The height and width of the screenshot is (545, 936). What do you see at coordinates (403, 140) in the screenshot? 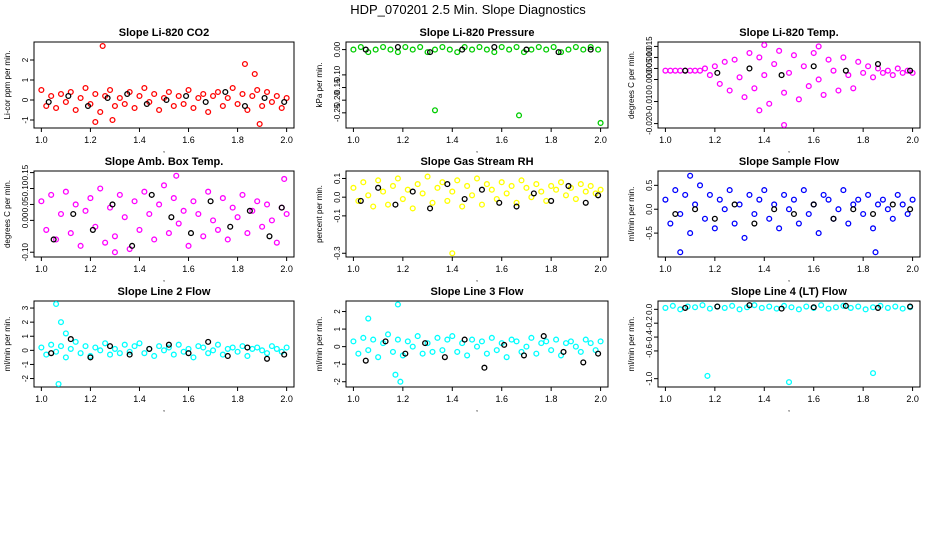
I see `x-tick-label: 1.2` at bounding box center [403, 140].